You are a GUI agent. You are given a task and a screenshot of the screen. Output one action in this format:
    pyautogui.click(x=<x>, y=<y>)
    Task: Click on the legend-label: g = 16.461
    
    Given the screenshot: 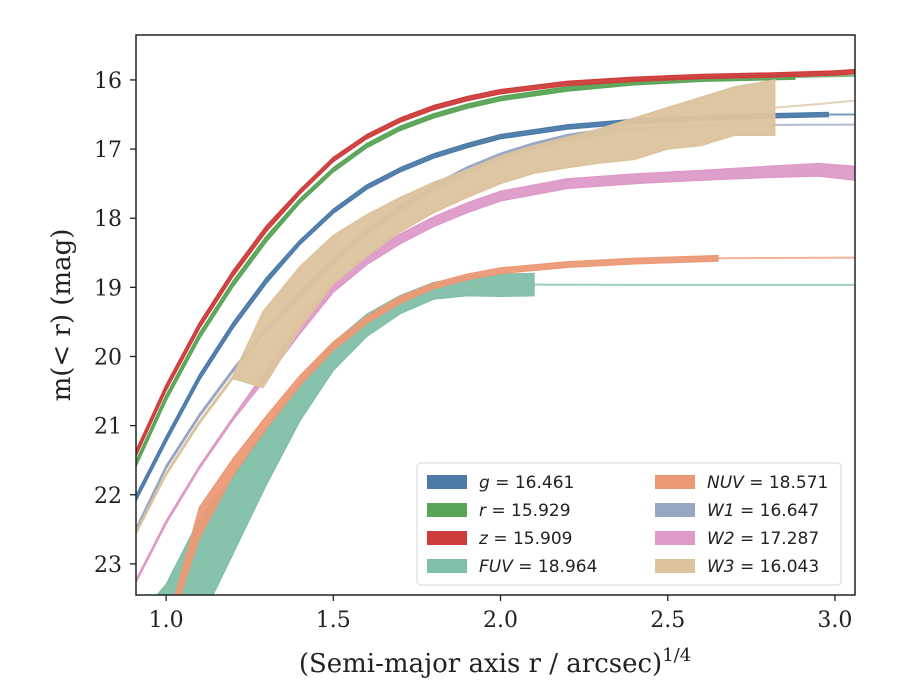 What is the action you would take?
    pyautogui.click(x=526, y=483)
    